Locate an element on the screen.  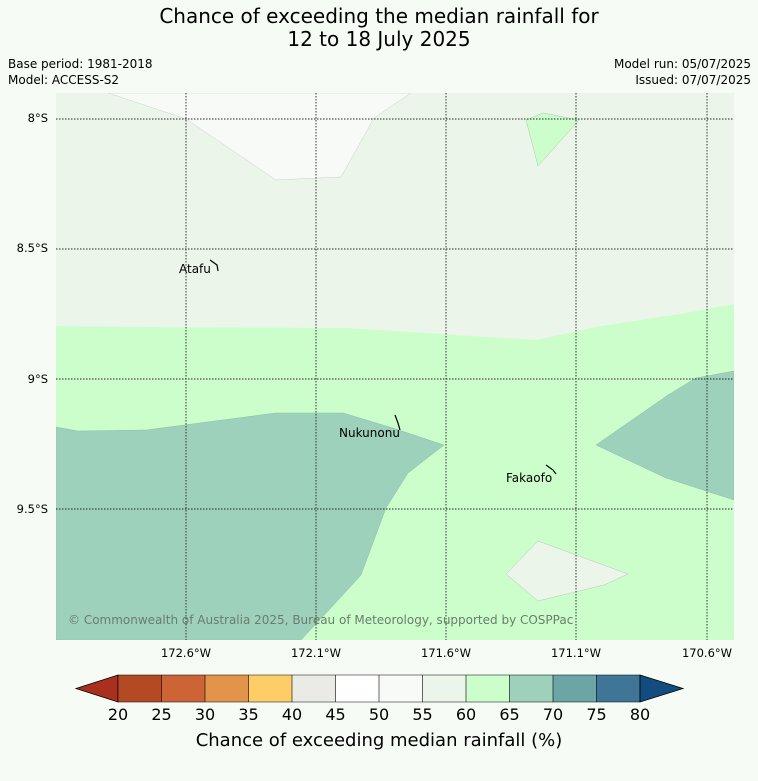
fakaofo-atoll-shape is located at coordinates (551, 469).